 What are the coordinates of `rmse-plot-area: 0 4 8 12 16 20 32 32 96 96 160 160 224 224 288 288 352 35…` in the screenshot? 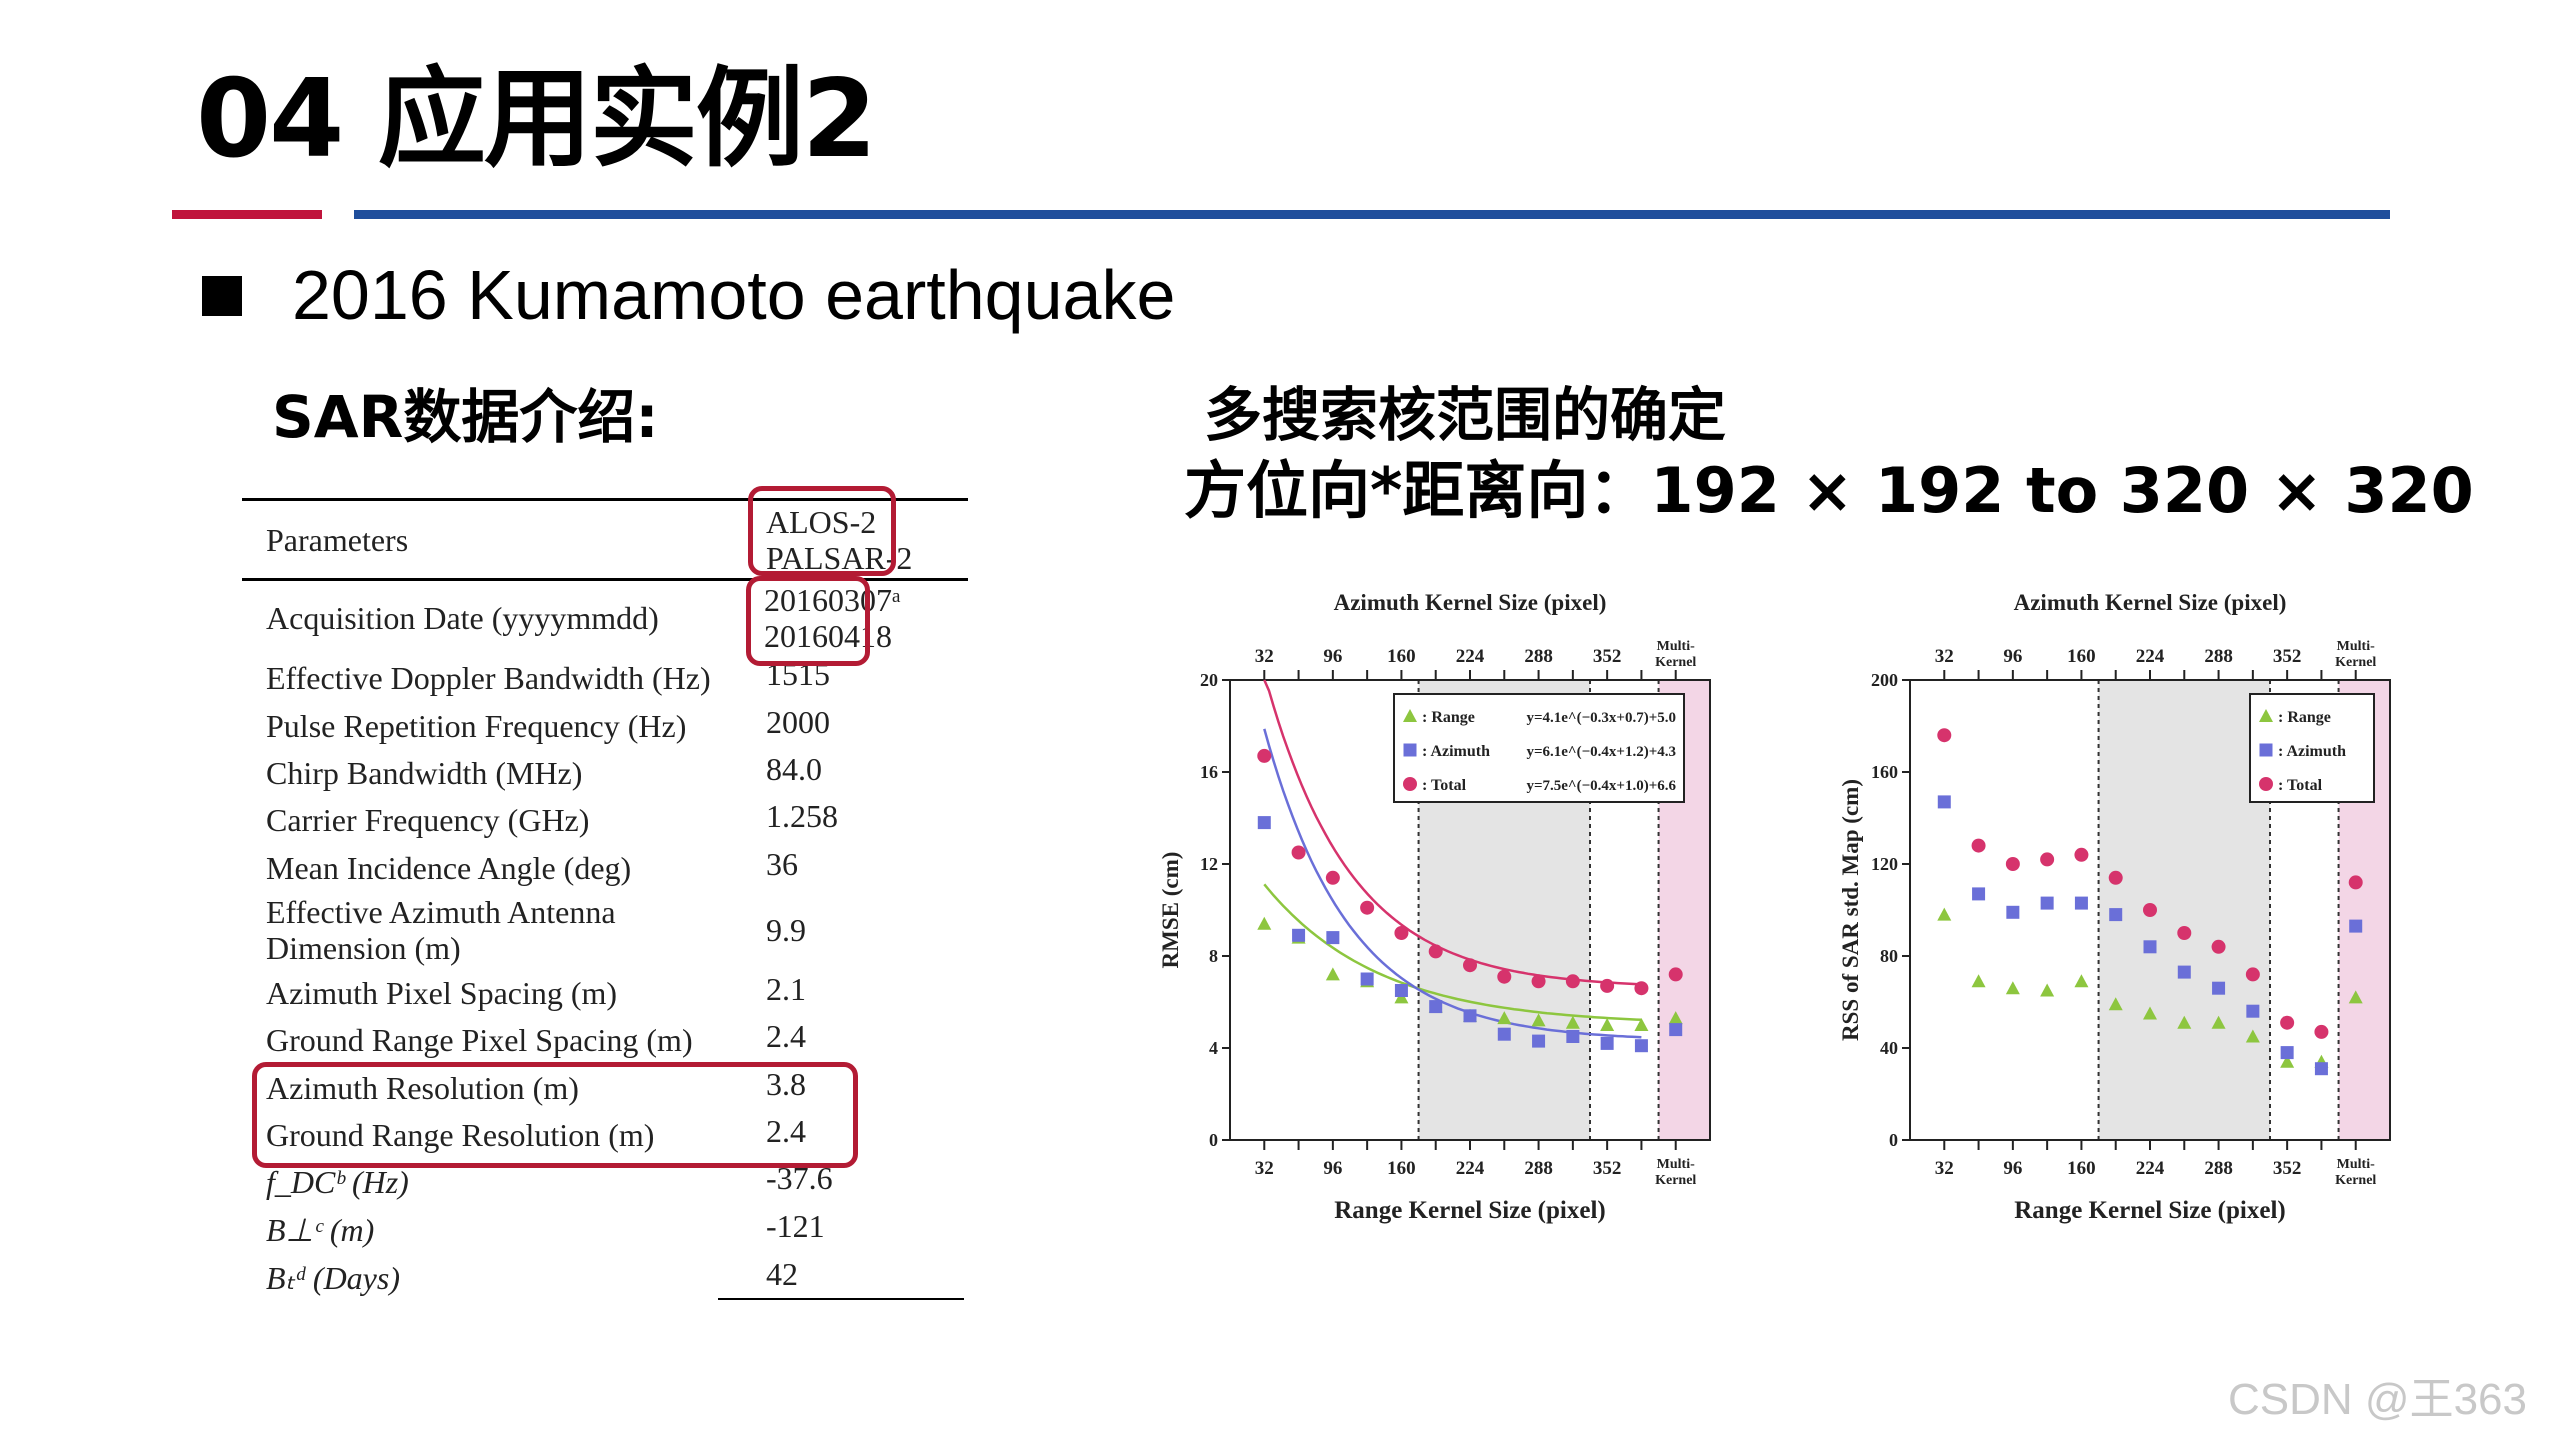 It's located at (1434, 907).